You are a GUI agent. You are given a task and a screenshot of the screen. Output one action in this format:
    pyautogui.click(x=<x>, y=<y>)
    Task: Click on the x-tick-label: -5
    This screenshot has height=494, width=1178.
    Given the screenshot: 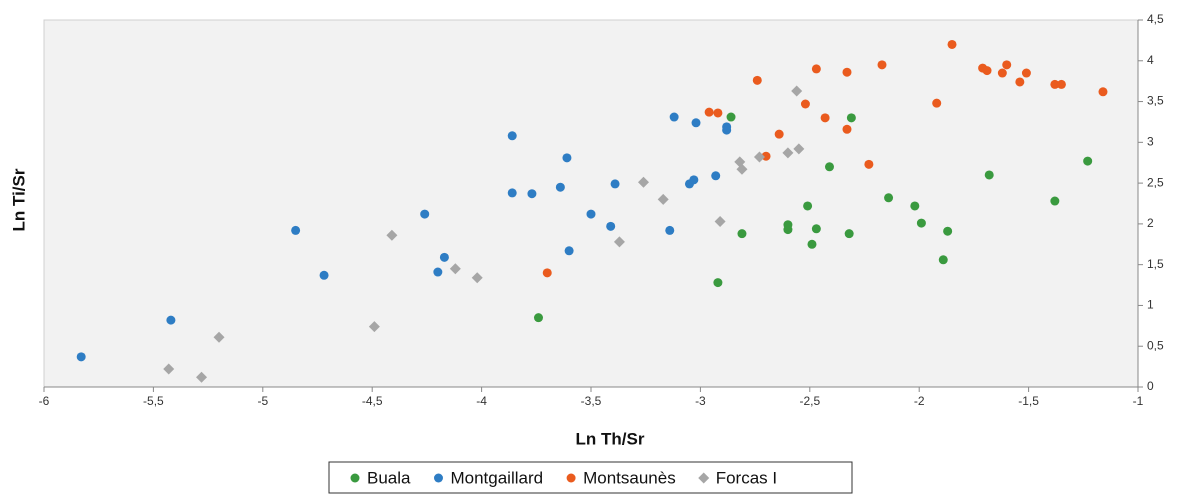 What is the action you would take?
    pyautogui.click(x=262, y=401)
    